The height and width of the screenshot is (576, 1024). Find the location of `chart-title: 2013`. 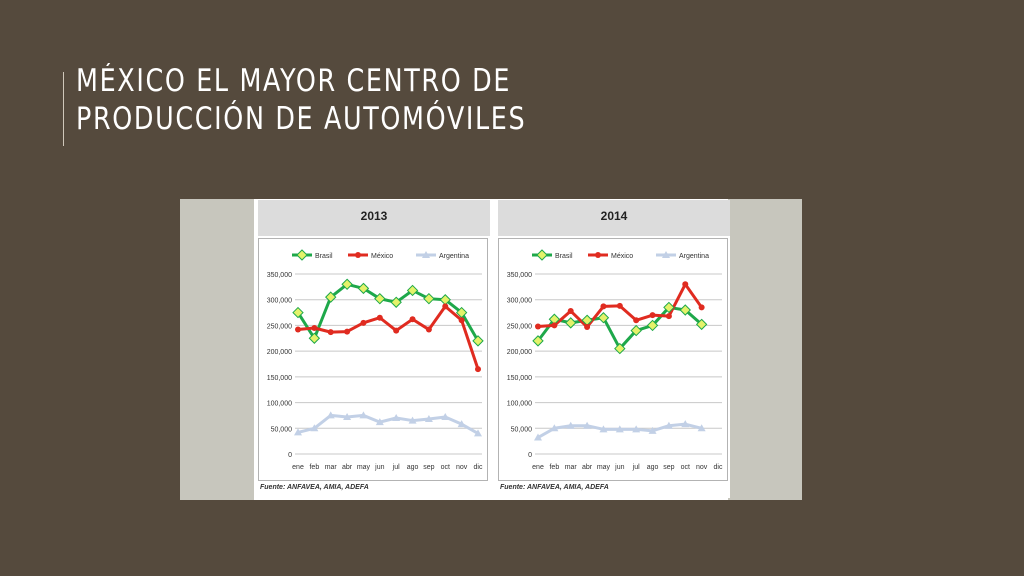

chart-title: 2013 is located at coordinates (374, 216).